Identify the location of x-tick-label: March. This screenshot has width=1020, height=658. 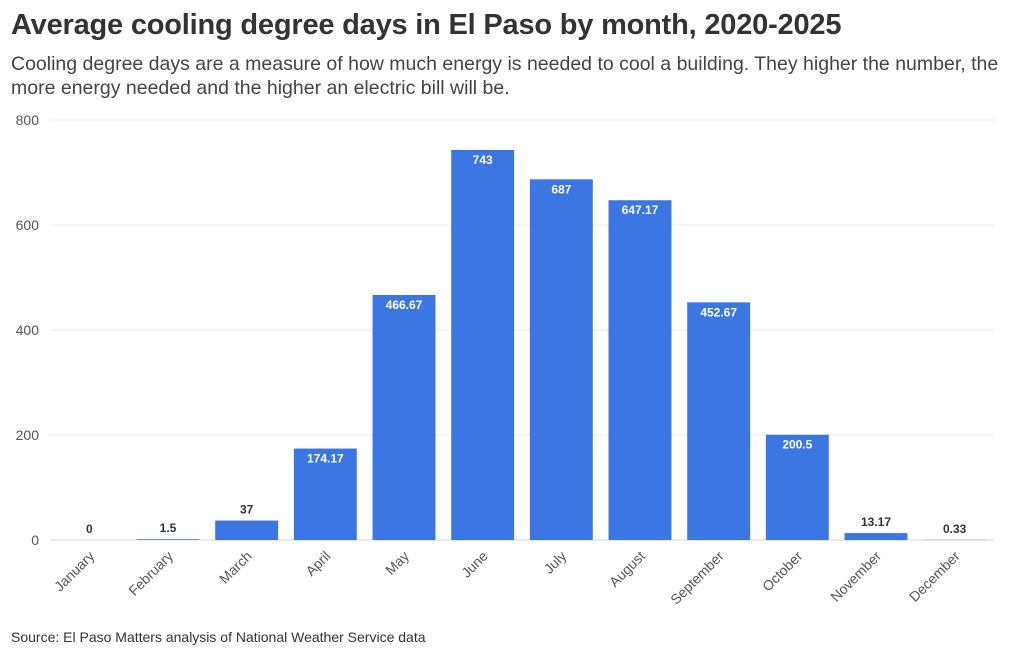
(235, 567).